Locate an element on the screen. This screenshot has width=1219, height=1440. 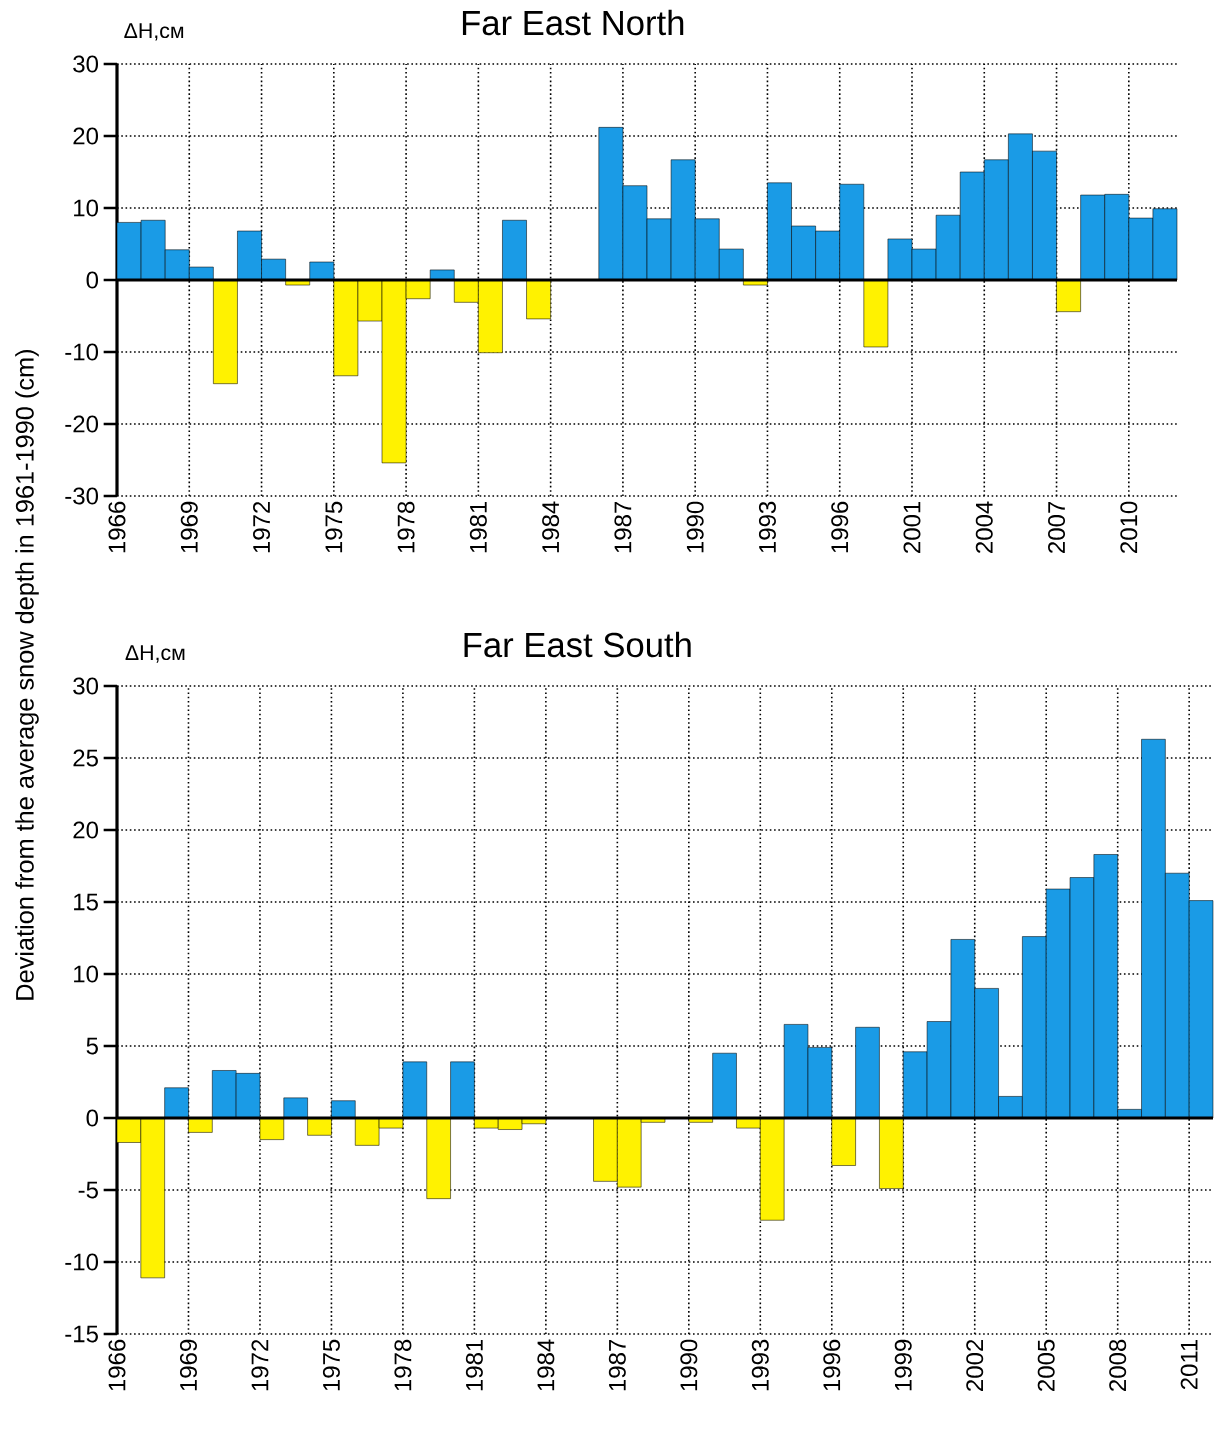
y-tick-label: -20 is located at coordinates (82, 424).